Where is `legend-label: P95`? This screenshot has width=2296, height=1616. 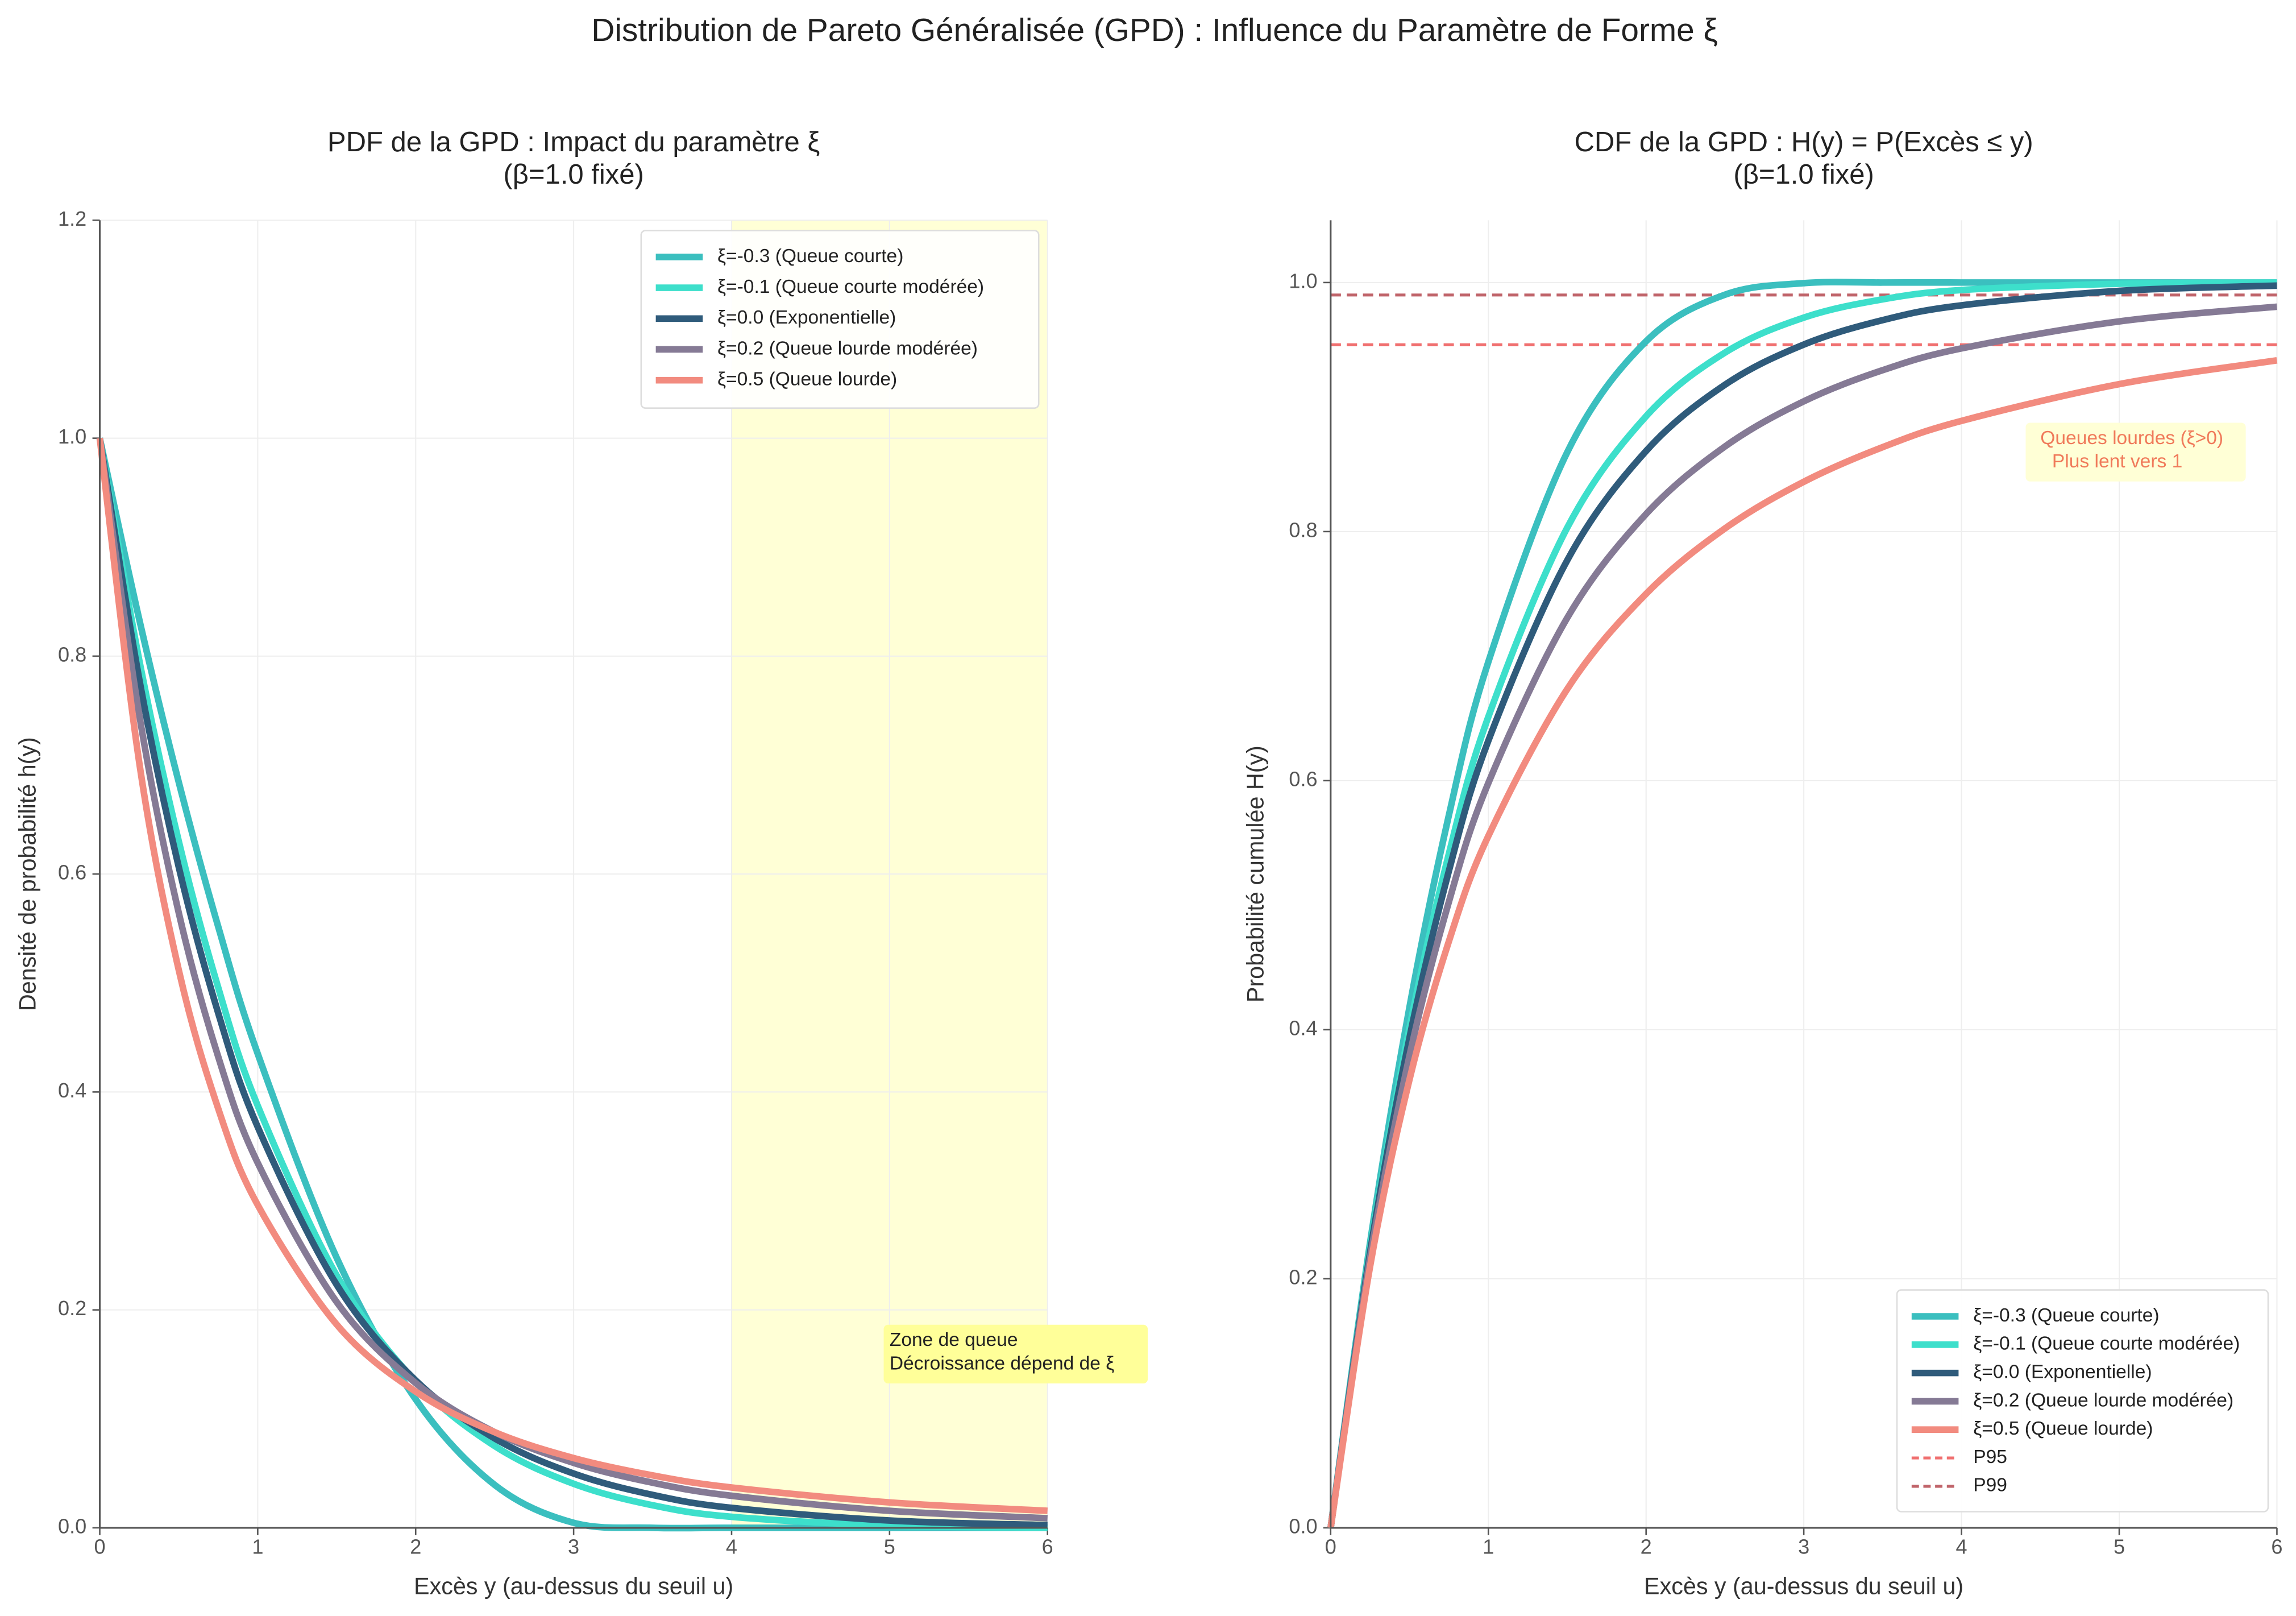
legend-label: P95 is located at coordinates (1990, 1457).